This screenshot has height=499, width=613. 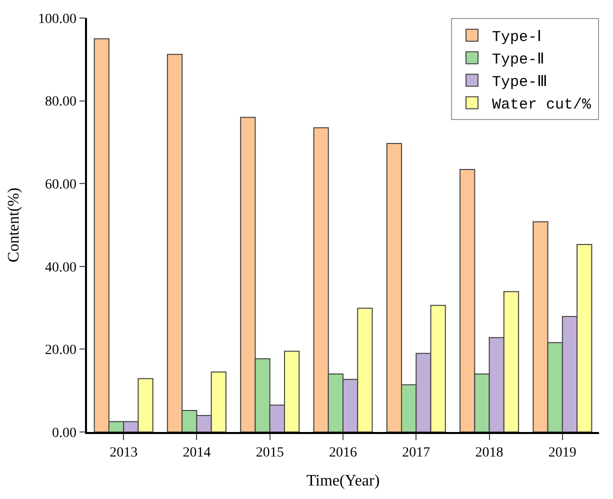 I want to click on y-tick-label: 40.00, so click(x=60, y=268).